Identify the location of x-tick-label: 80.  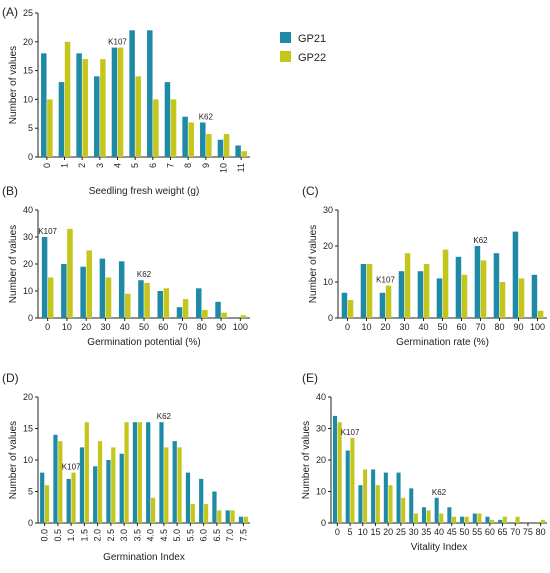
(541, 532).